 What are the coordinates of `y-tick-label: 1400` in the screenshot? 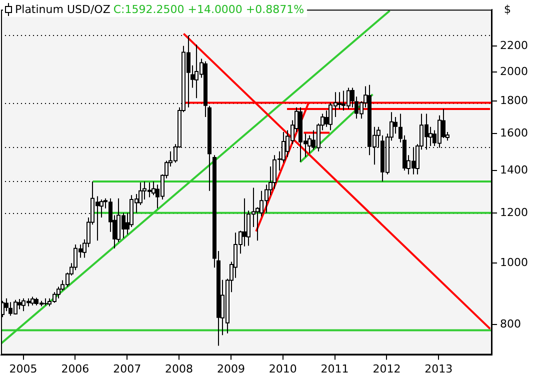 It's located at (514, 169).